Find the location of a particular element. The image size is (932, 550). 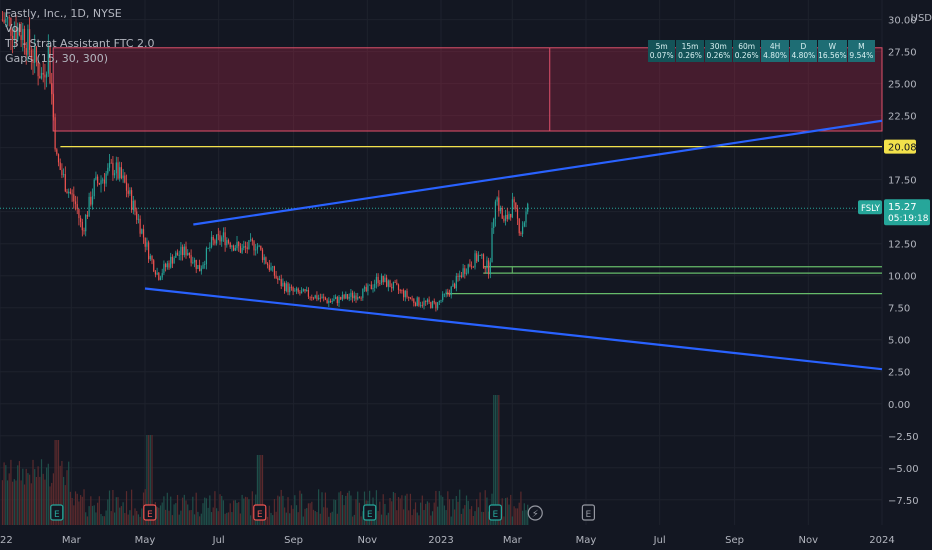

timeframe-cell: 60m 0.26% is located at coordinates (746, 51).